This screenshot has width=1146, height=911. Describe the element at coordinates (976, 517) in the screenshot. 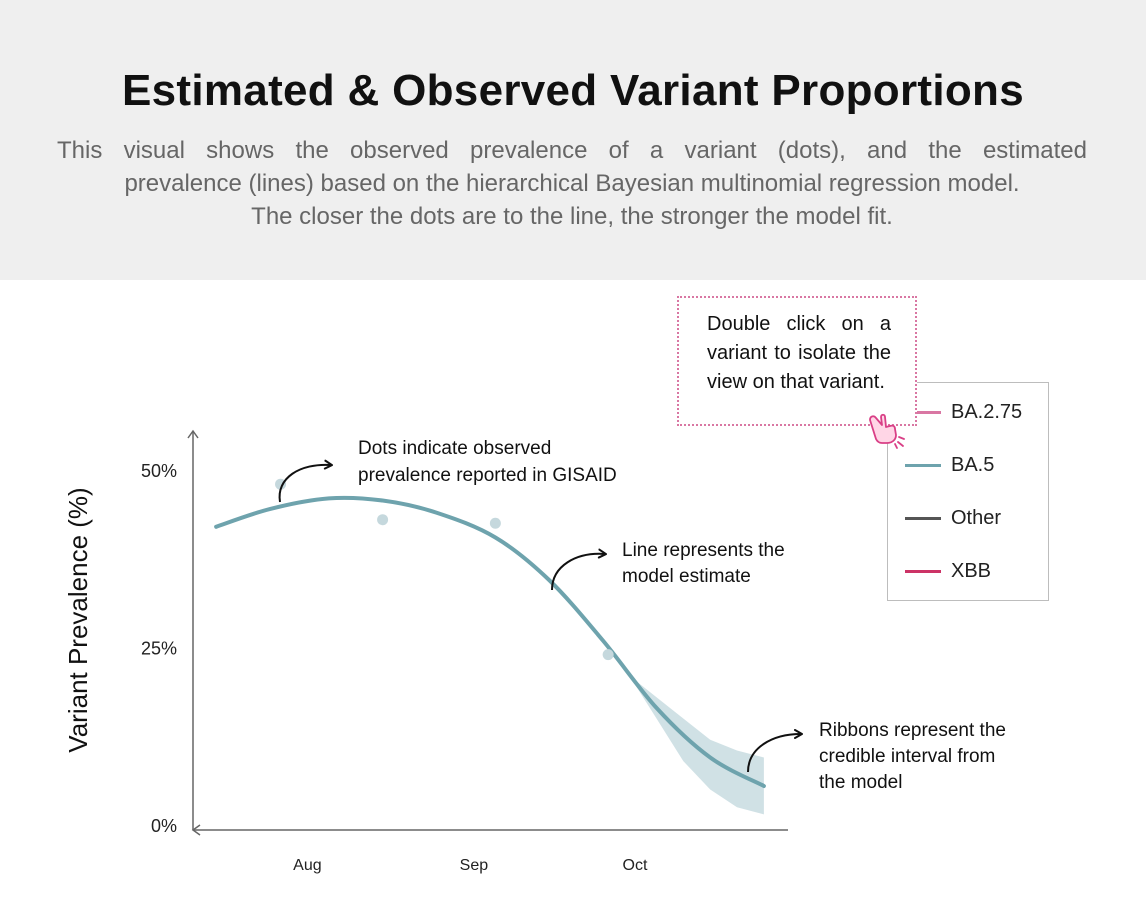

I see `legend-label: Other` at that location.